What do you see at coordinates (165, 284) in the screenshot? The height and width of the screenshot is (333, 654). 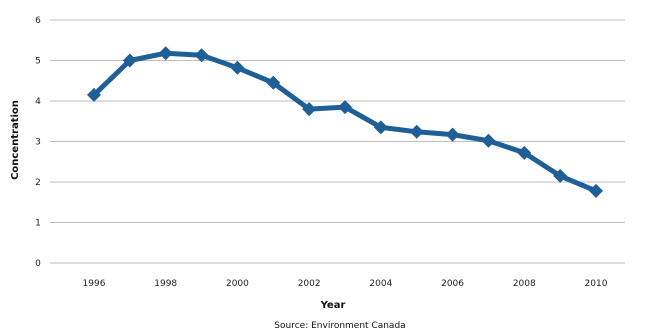 I see `x-tick-label: 1998` at bounding box center [165, 284].